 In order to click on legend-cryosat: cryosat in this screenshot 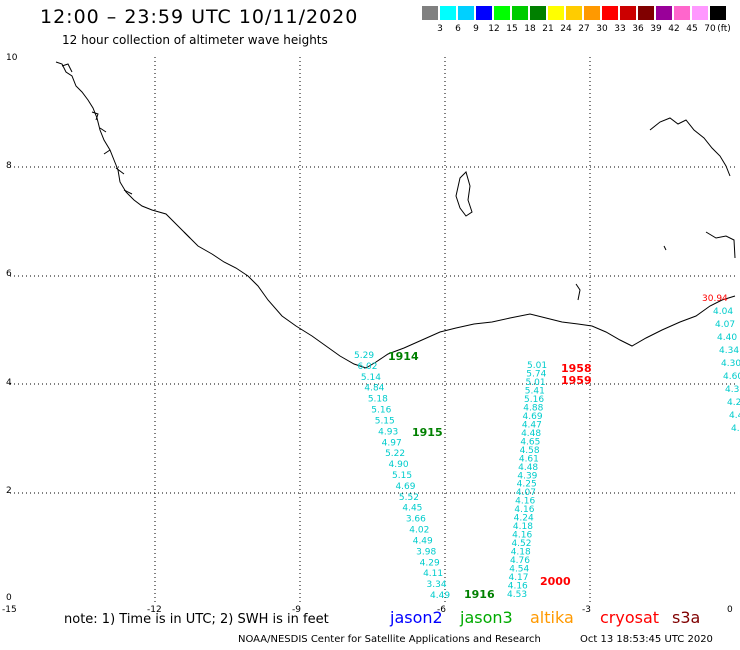, I will do `click(630, 617)`.